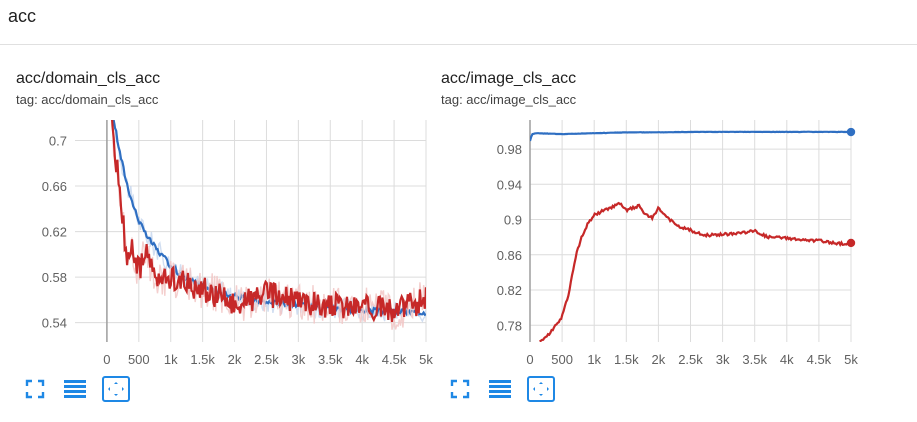 The image size is (917, 422). Describe the element at coordinates (458, 22) in the screenshot. I see `section-header: acc` at that location.